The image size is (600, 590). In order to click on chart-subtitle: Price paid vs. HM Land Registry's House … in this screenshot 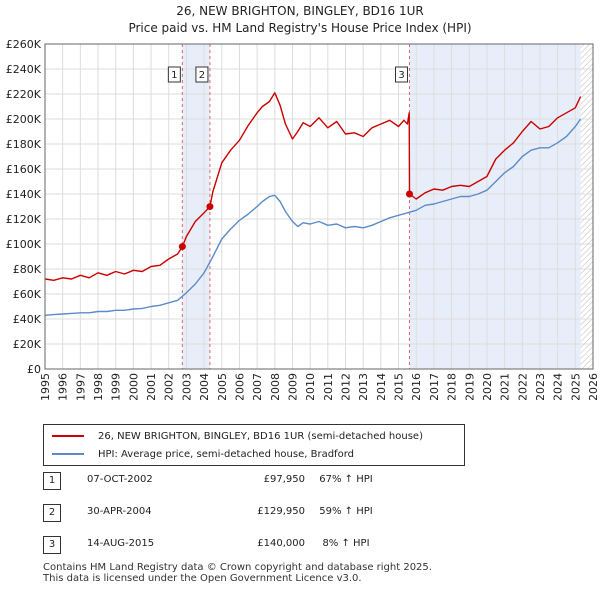, I will do `click(300, 28)`.